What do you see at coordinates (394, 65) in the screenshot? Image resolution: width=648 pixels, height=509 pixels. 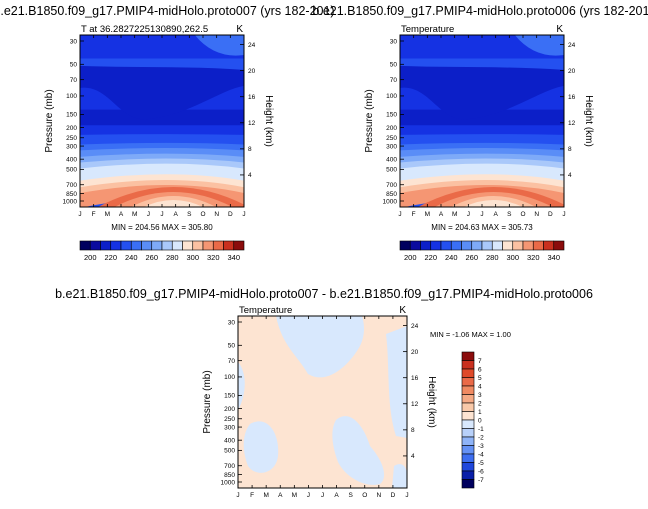 I see `panel2-ytick-label: 50` at bounding box center [394, 65].